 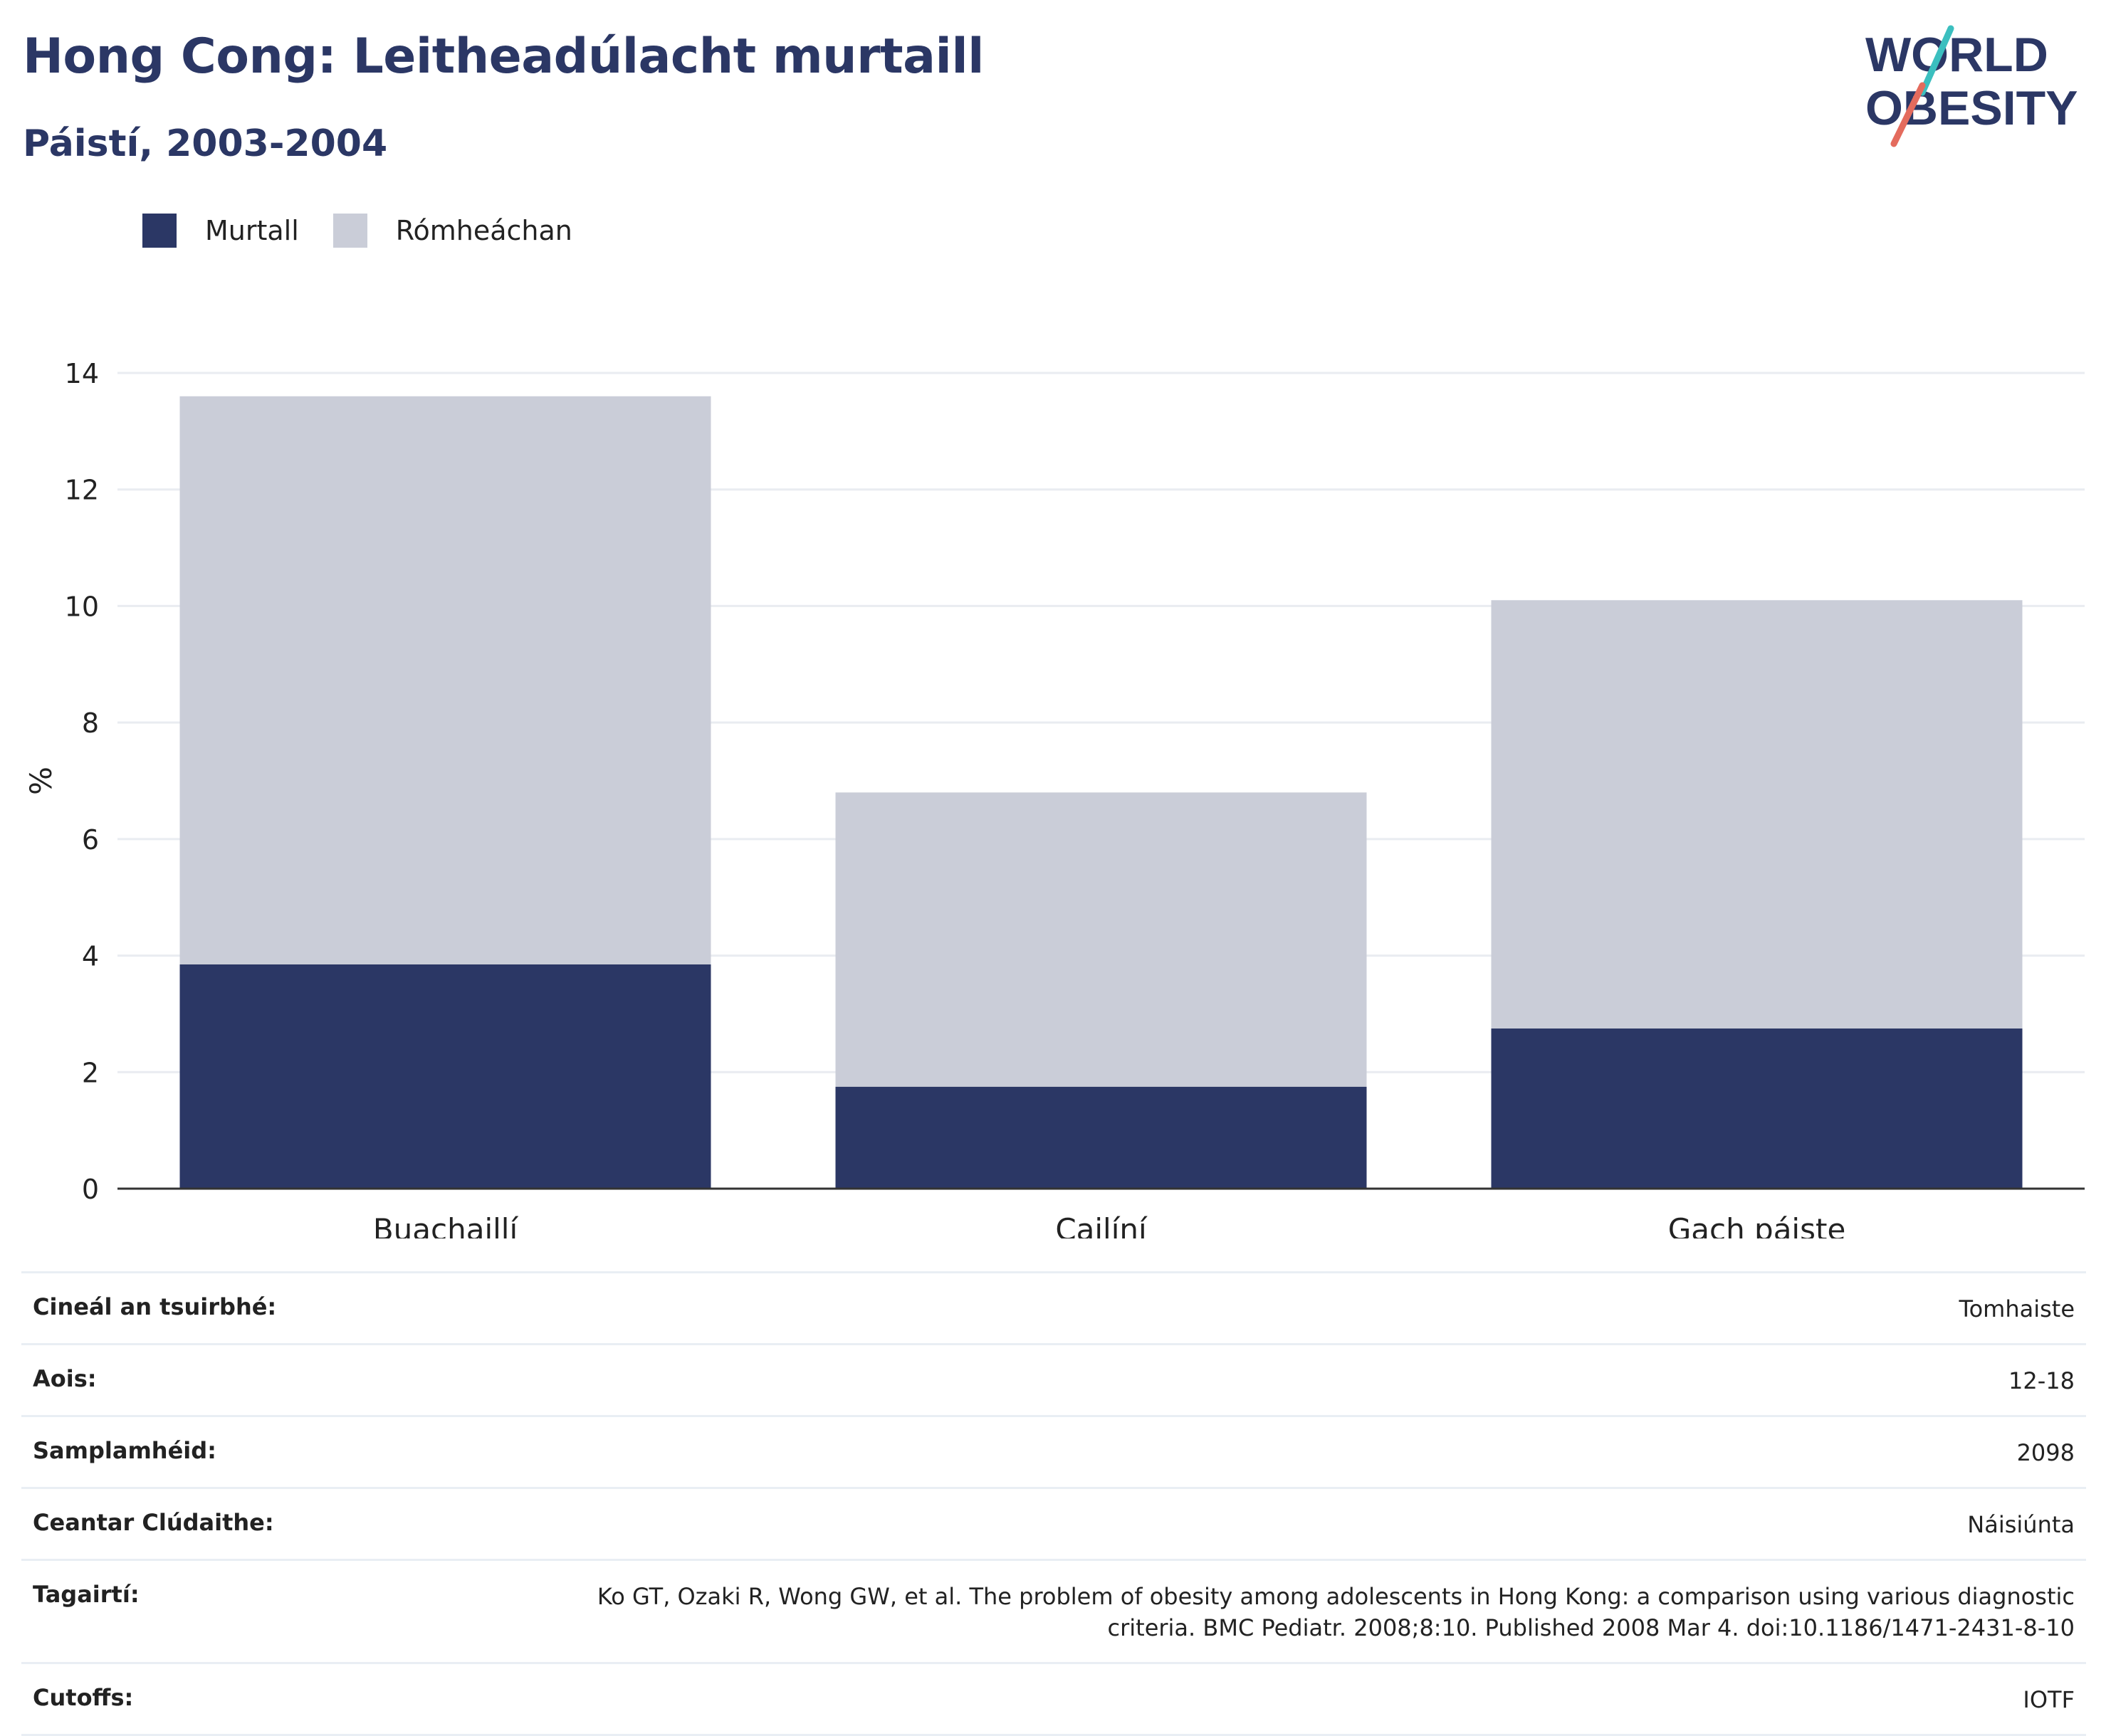 I want to click on details-label: Ceantar Clúdaithe:, so click(x=153, y=1523).